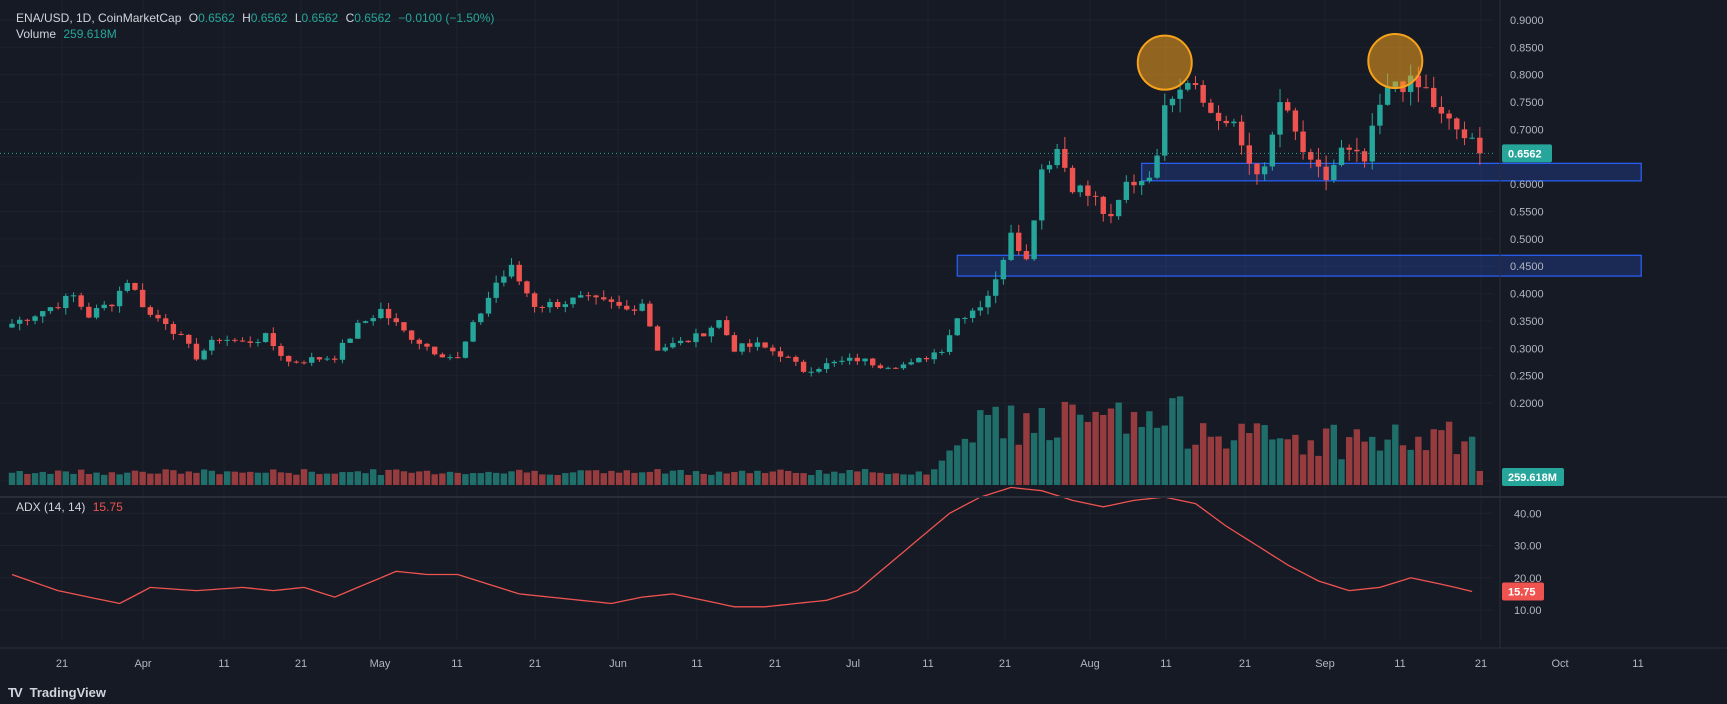 The height and width of the screenshot is (704, 1727). Describe the element at coordinates (90, 34) in the screenshot. I see `volume-value: 259.618M` at that location.